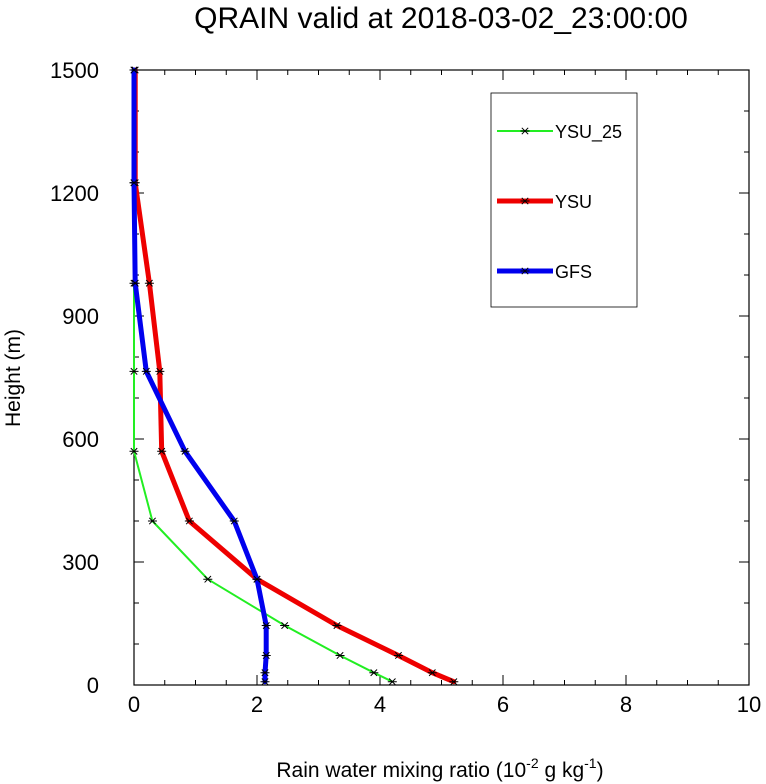 This screenshot has height=784, width=766. Describe the element at coordinates (80, 439) in the screenshot. I see `y-tick-label: 600` at that location.